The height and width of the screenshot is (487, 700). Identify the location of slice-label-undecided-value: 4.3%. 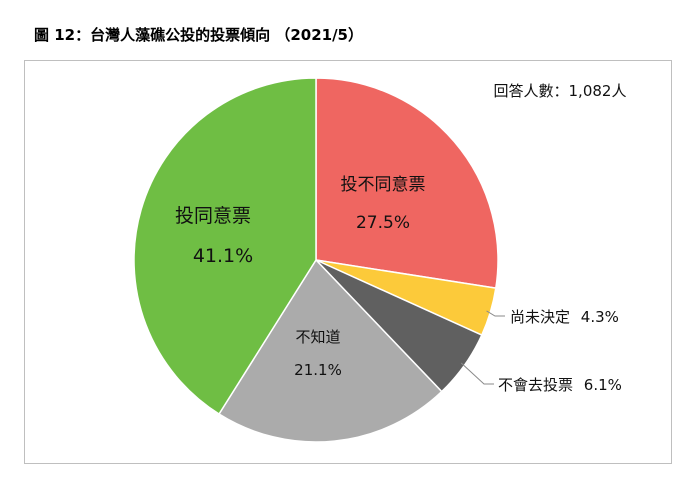
(600, 317).